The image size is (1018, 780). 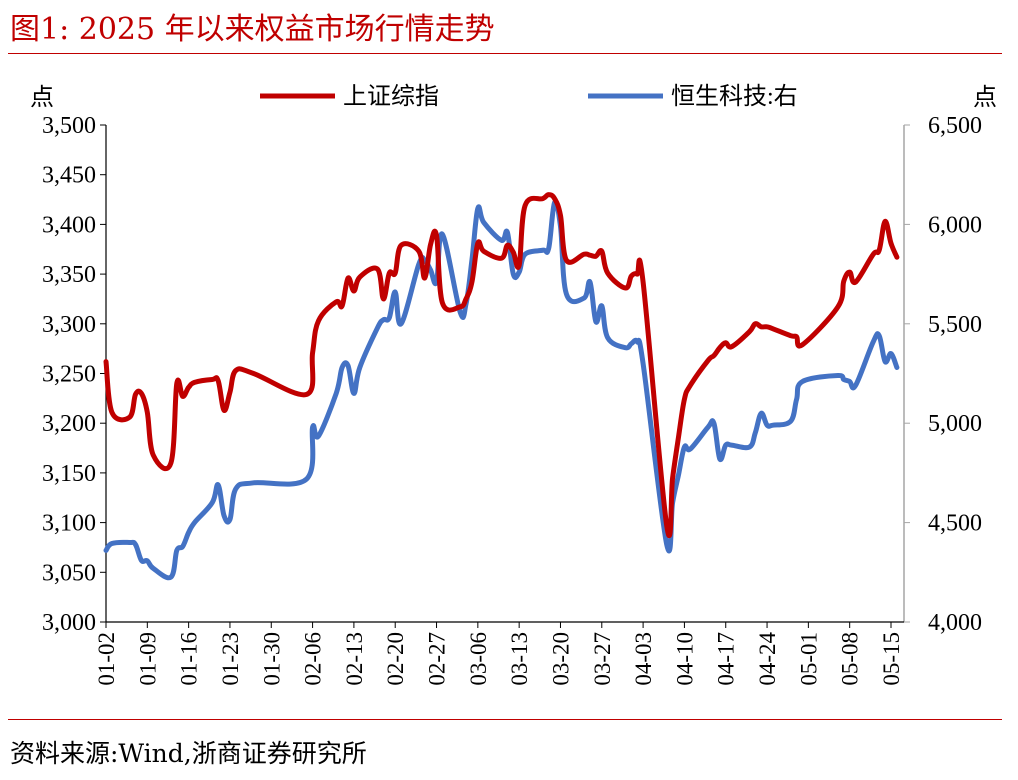 I want to click on left-tick-label: 3,250, so click(x=69, y=375).